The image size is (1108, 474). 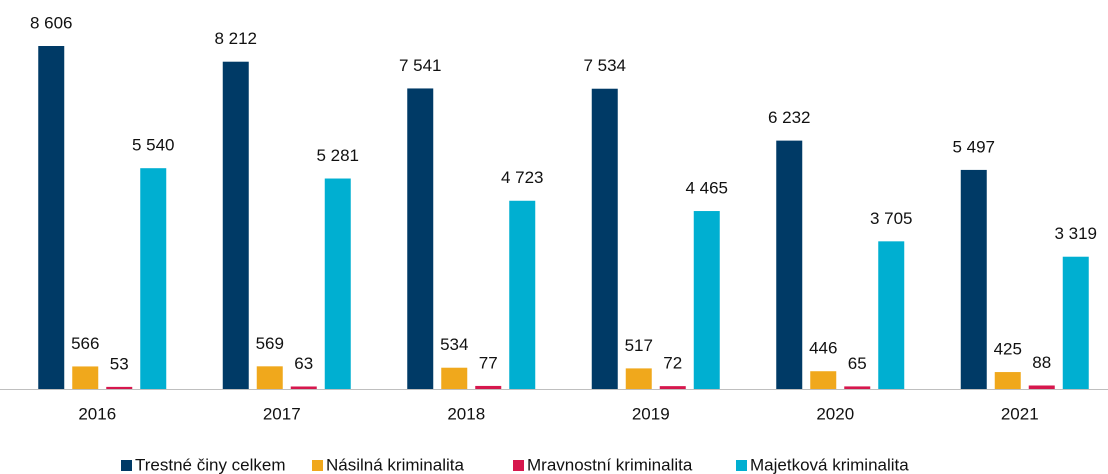 I want to click on legend-label: Mravnostní kriminalita, so click(x=610, y=464).